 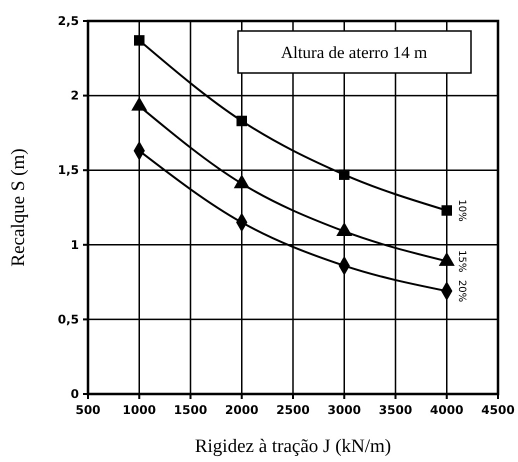 What do you see at coordinates (139, 410) in the screenshot?
I see `x-tick-label: 1000` at bounding box center [139, 410].